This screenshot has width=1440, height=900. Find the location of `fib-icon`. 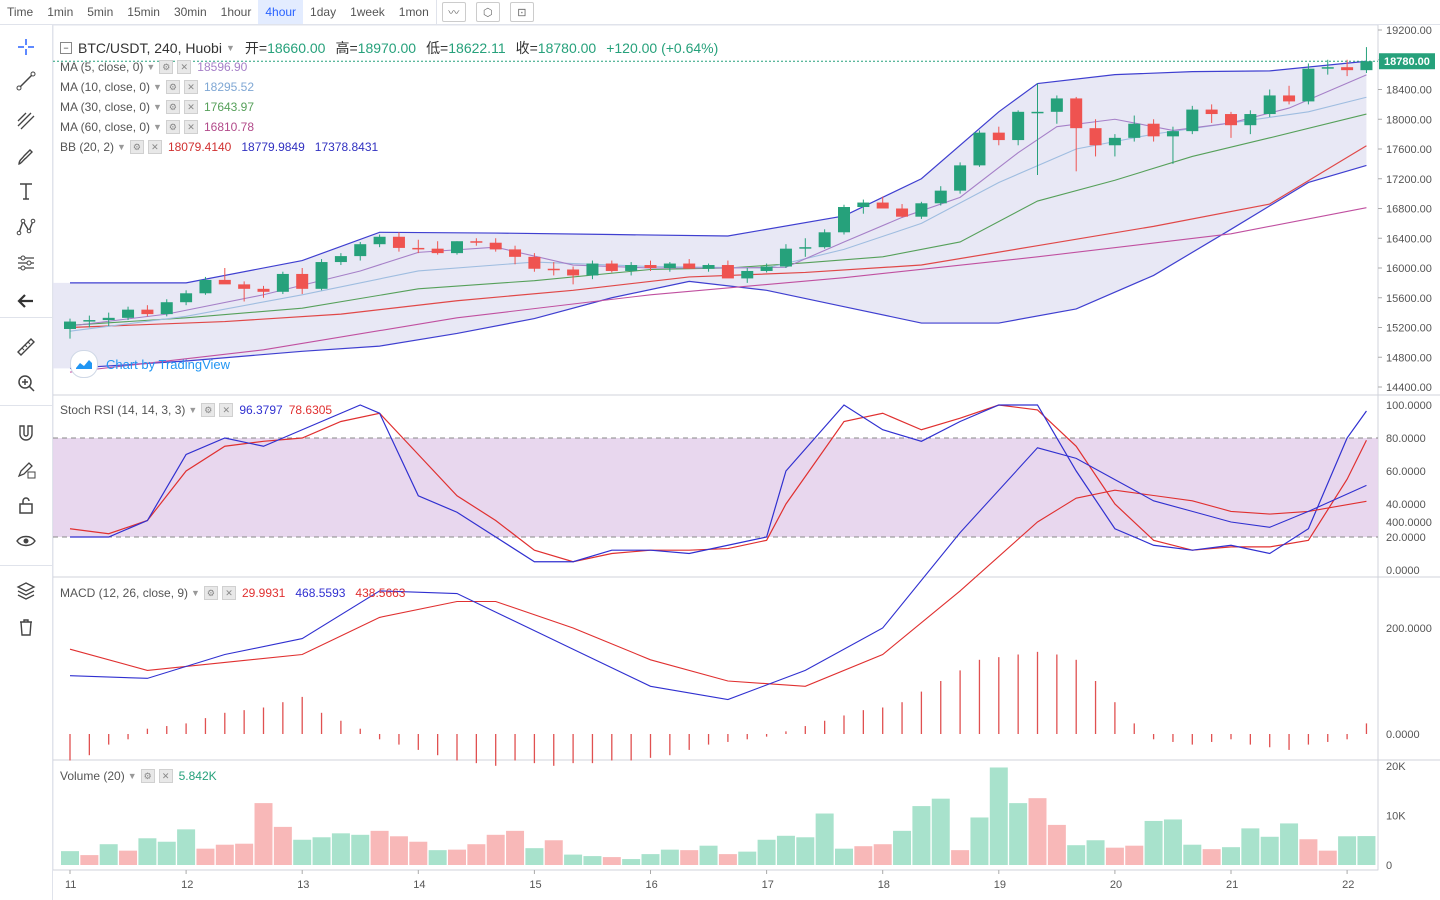

fib-icon is located at coordinates (26, 121).